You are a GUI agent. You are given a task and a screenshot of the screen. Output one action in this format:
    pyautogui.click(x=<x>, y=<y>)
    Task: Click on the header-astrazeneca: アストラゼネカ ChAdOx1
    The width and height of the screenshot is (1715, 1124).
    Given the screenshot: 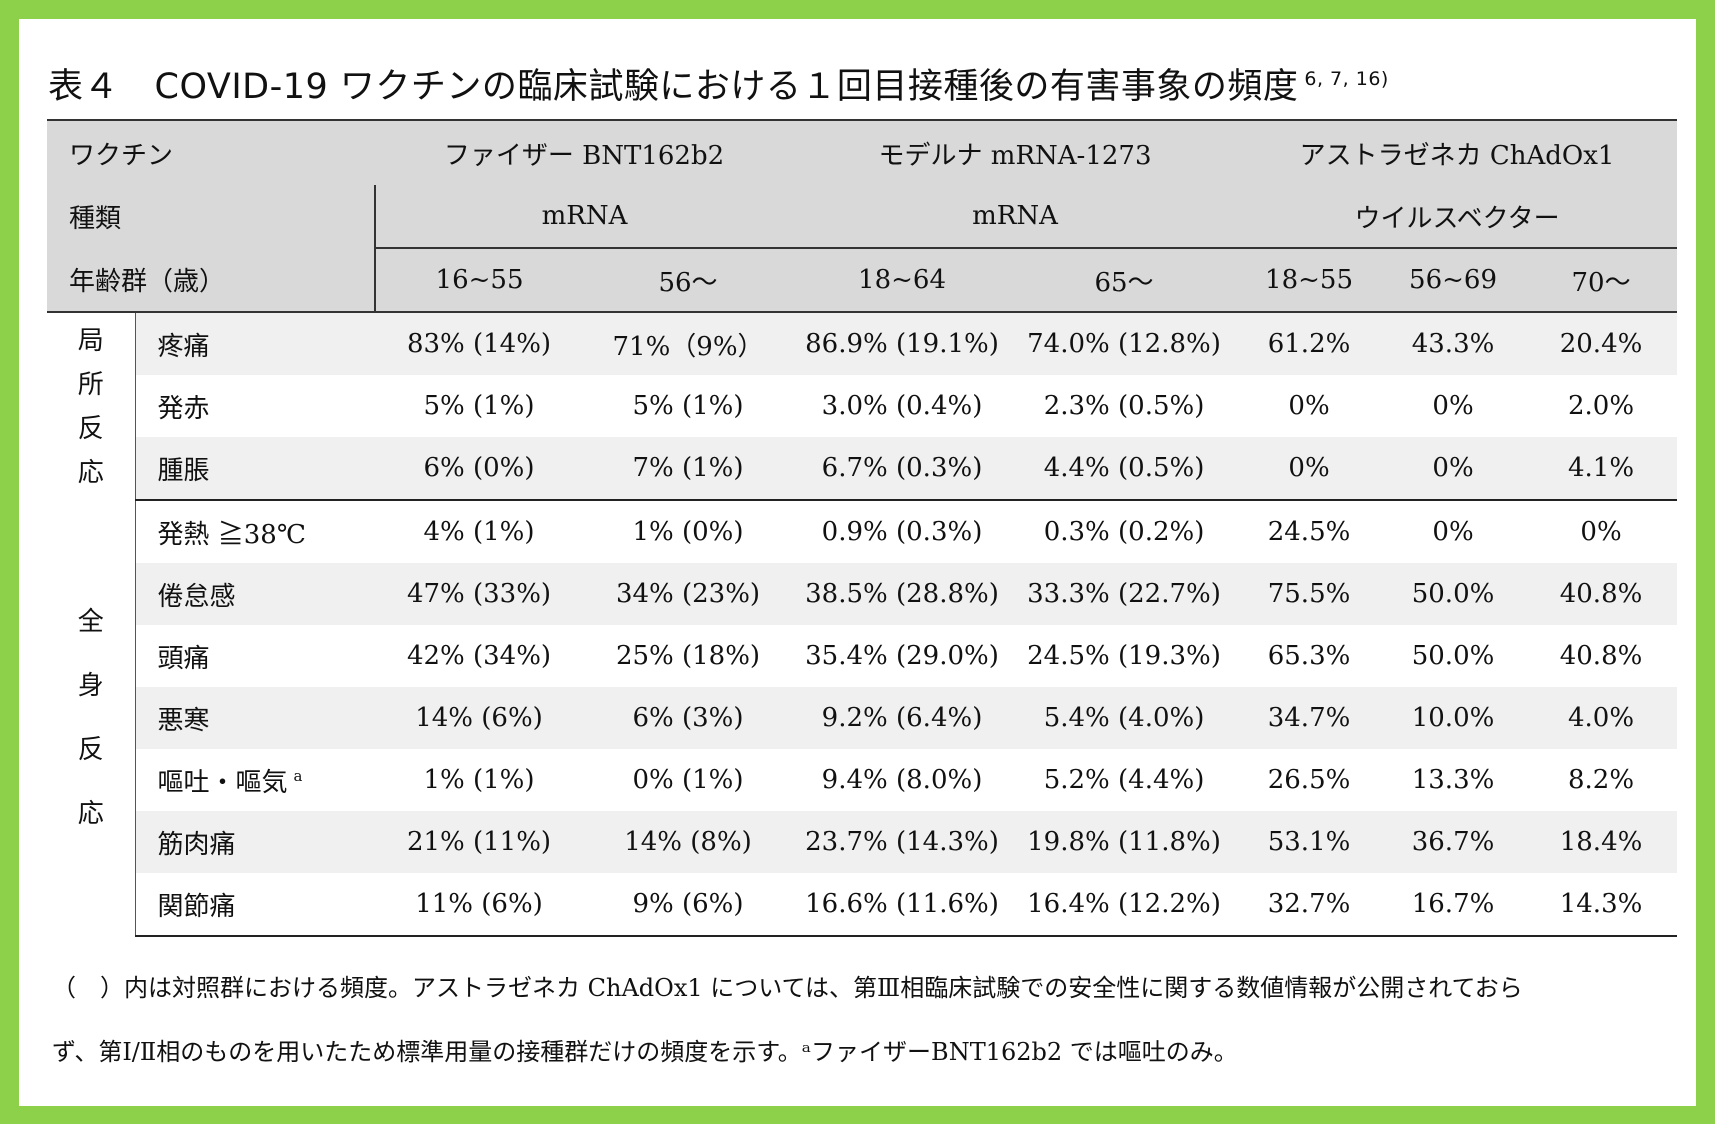 What is the action you would take?
    pyautogui.click(x=1457, y=152)
    